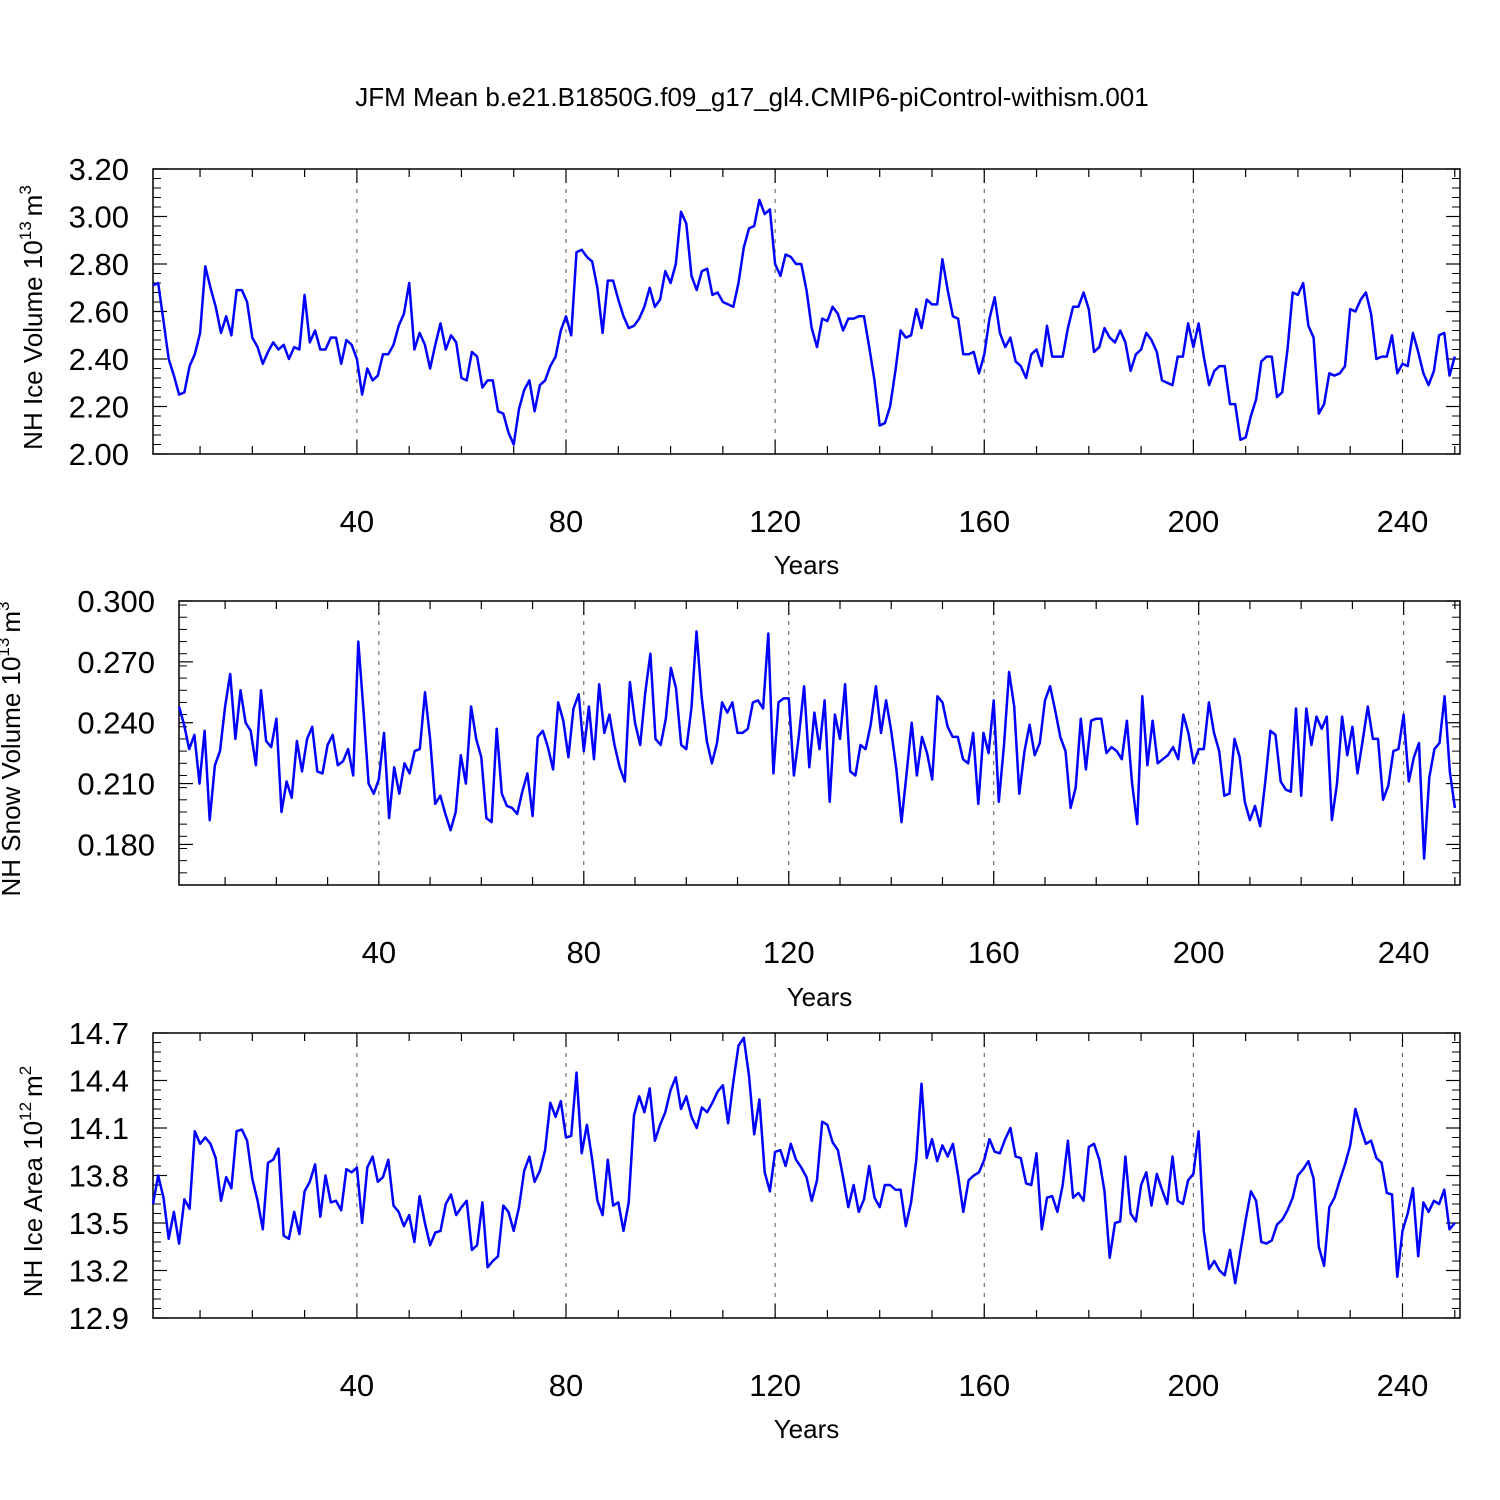 Image resolution: width=1500 pixels, height=1500 pixels. What do you see at coordinates (99, 1128) in the screenshot?
I see `y-tick-label: 14.1` at bounding box center [99, 1128].